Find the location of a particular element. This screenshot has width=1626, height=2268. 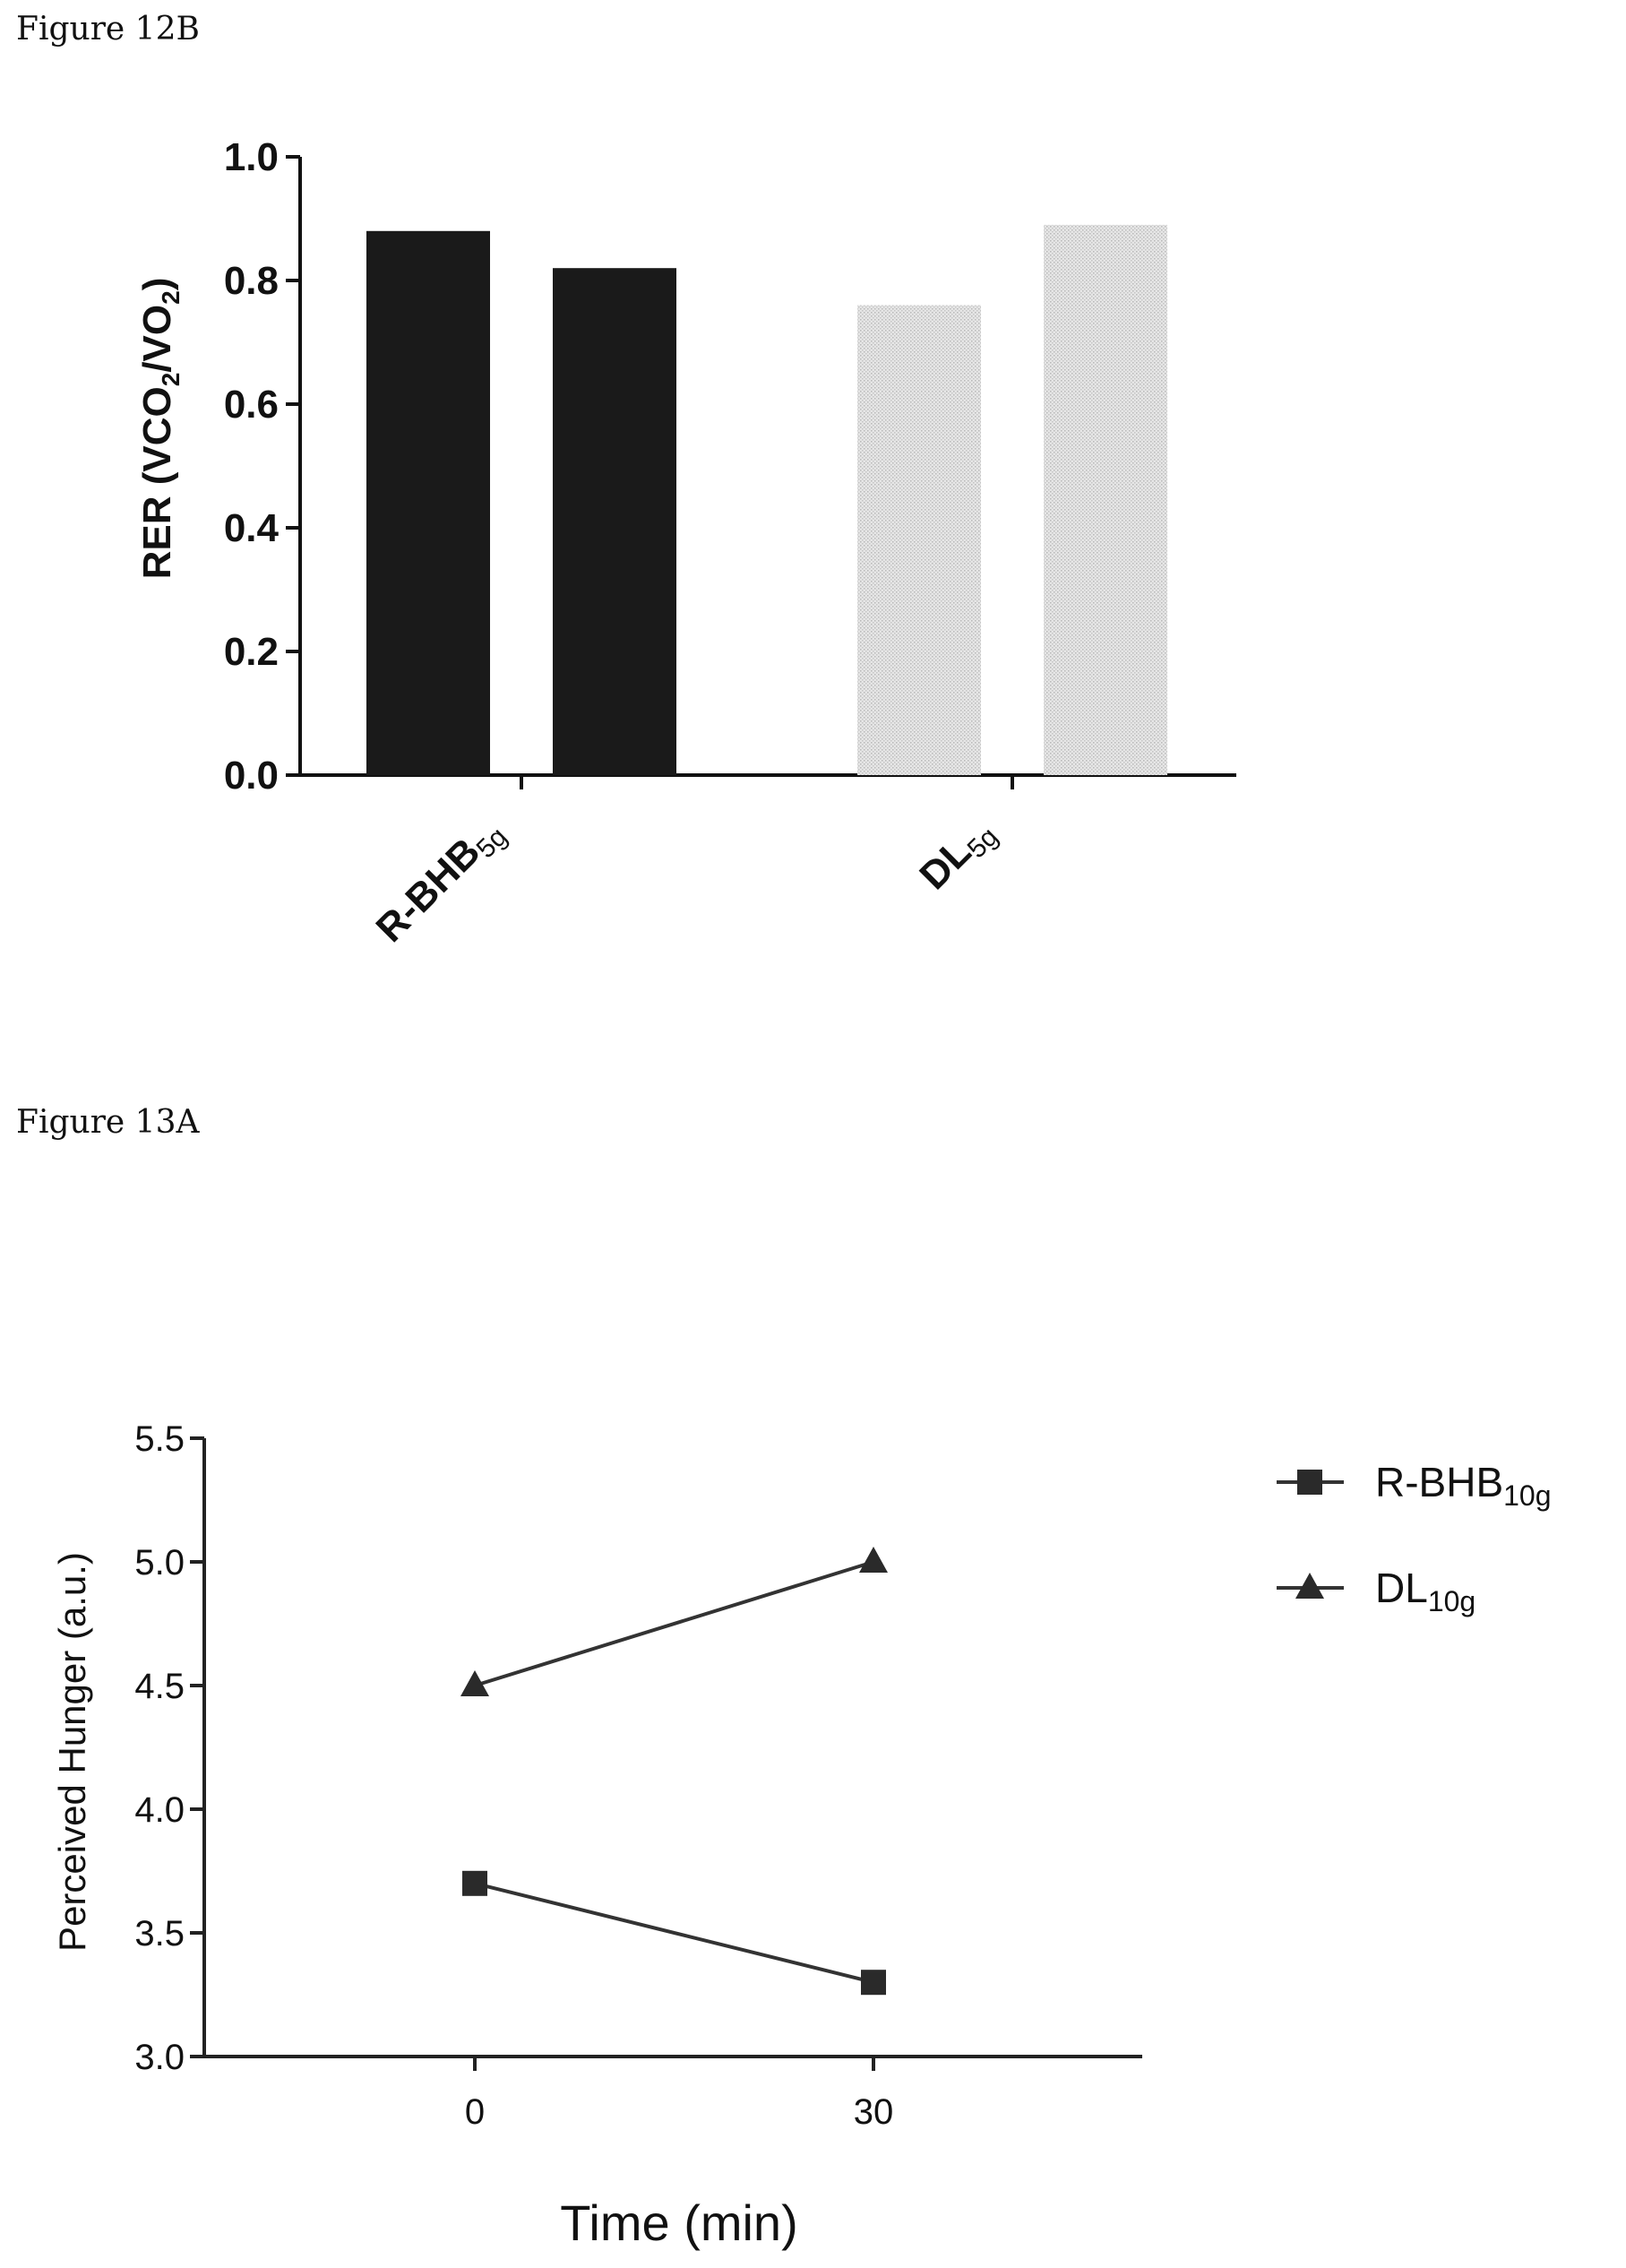

bar-x-tick-label: R-BHB5g is located at coordinates (441, 880).